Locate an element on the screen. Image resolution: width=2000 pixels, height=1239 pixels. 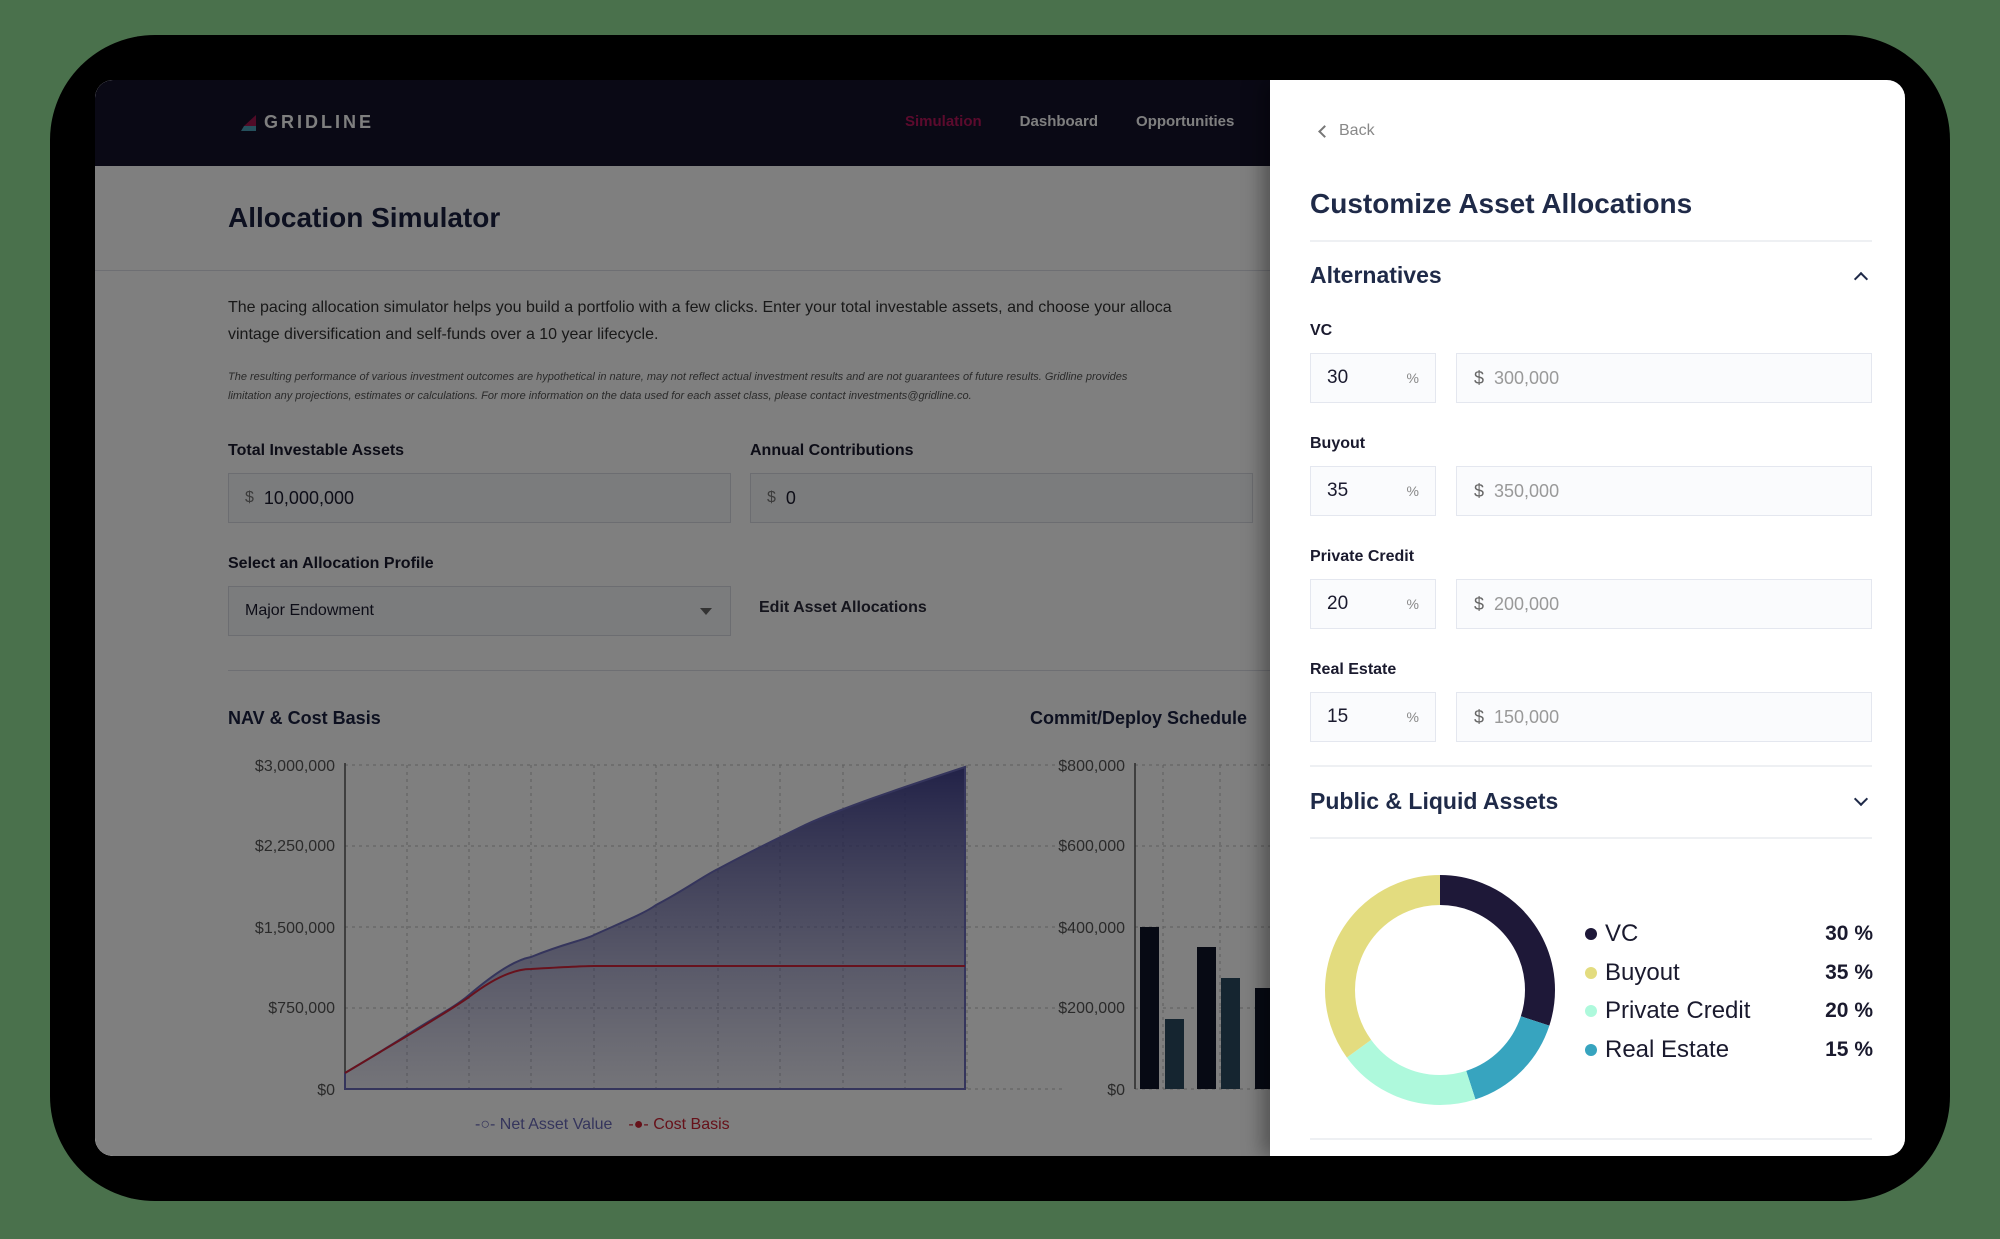
legend-item-buyout: Buyout 35 % is located at coordinates (1729, 973).